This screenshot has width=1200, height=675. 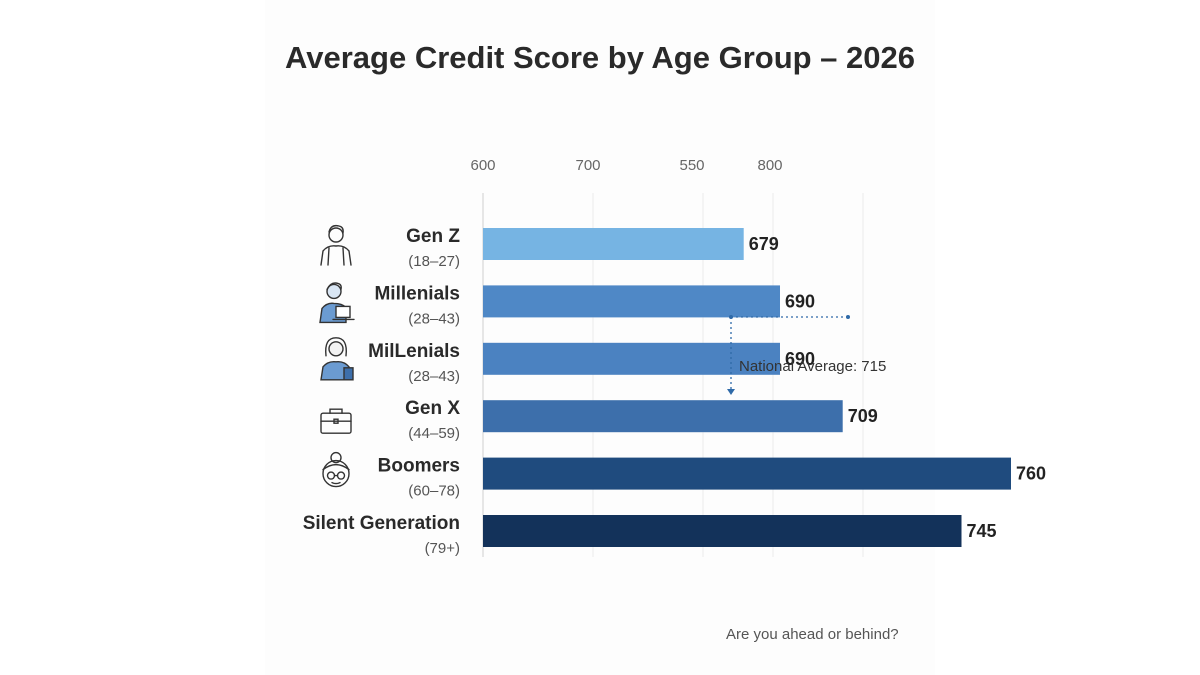 What do you see at coordinates (434, 261) in the screenshot?
I see `category-age-range: (18–27)` at bounding box center [434, 261].